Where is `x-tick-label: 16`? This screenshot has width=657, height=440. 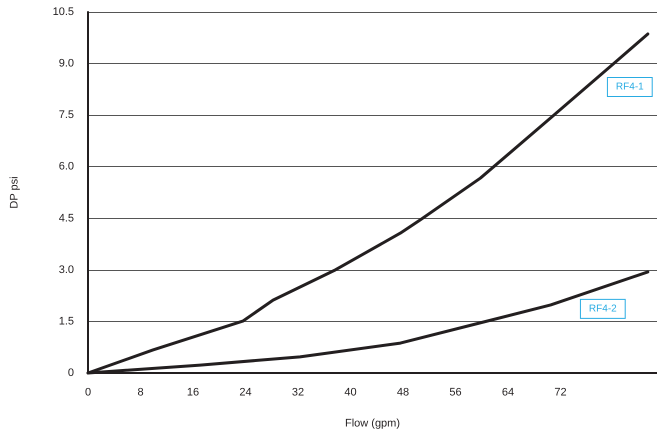 x-tick-label: 16 is located at coordinates (193, 392).